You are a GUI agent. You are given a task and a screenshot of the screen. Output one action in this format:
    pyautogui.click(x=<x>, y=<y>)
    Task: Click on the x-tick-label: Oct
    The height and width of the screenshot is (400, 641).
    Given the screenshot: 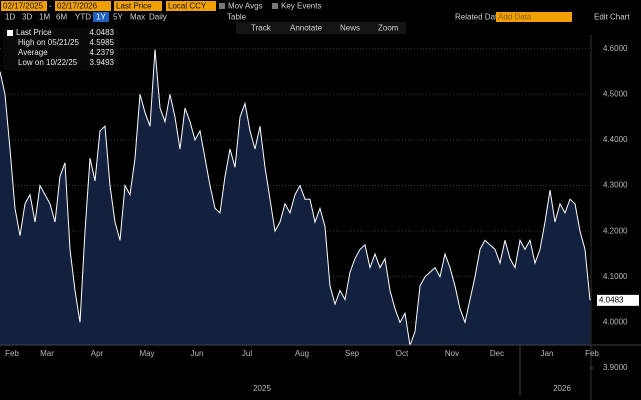 What is the action you would take?
    pyautogui.click(x=402, y=353)
    